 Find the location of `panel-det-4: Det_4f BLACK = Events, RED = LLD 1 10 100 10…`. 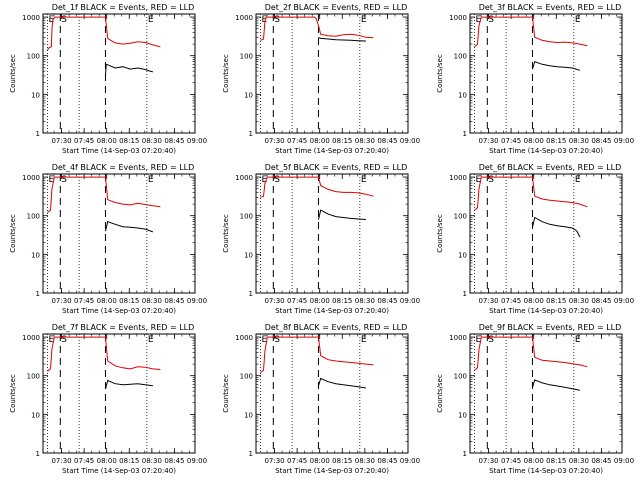

panel-det-4: Det_4f BLACK = Events, RED = LLD 1 10 100 10… is located at coordinates (108, 239).